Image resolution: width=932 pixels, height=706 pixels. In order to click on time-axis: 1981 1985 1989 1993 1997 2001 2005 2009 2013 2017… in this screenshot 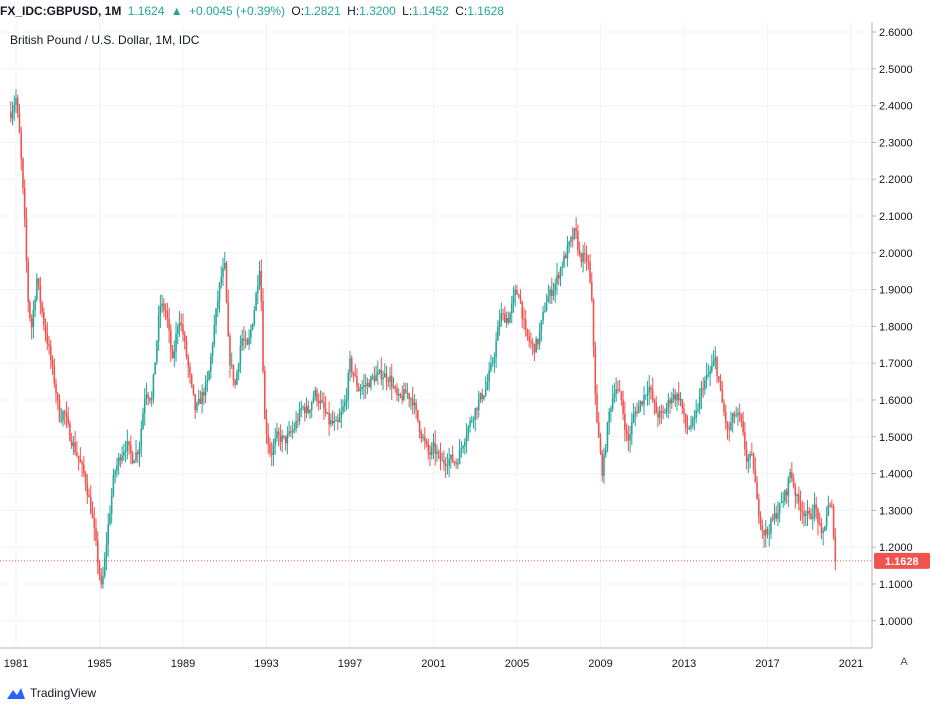, I will do `click(433, 664)`.